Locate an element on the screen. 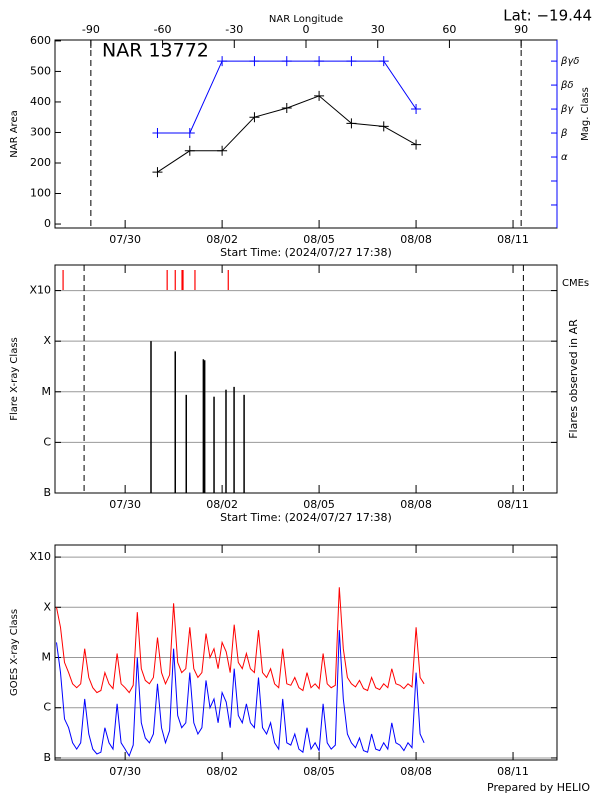  y2-tick-label: β is located at coordinates (564, 133).